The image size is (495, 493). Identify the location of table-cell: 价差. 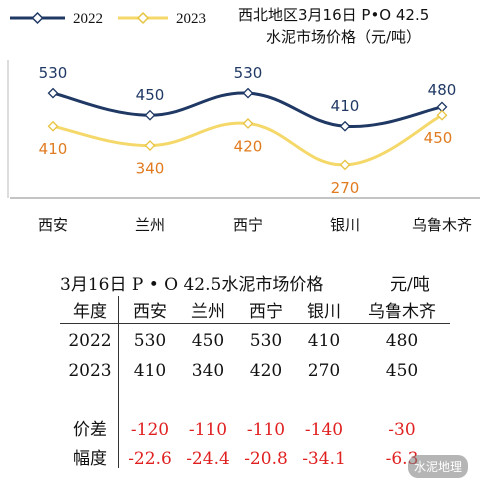
(90, 430).